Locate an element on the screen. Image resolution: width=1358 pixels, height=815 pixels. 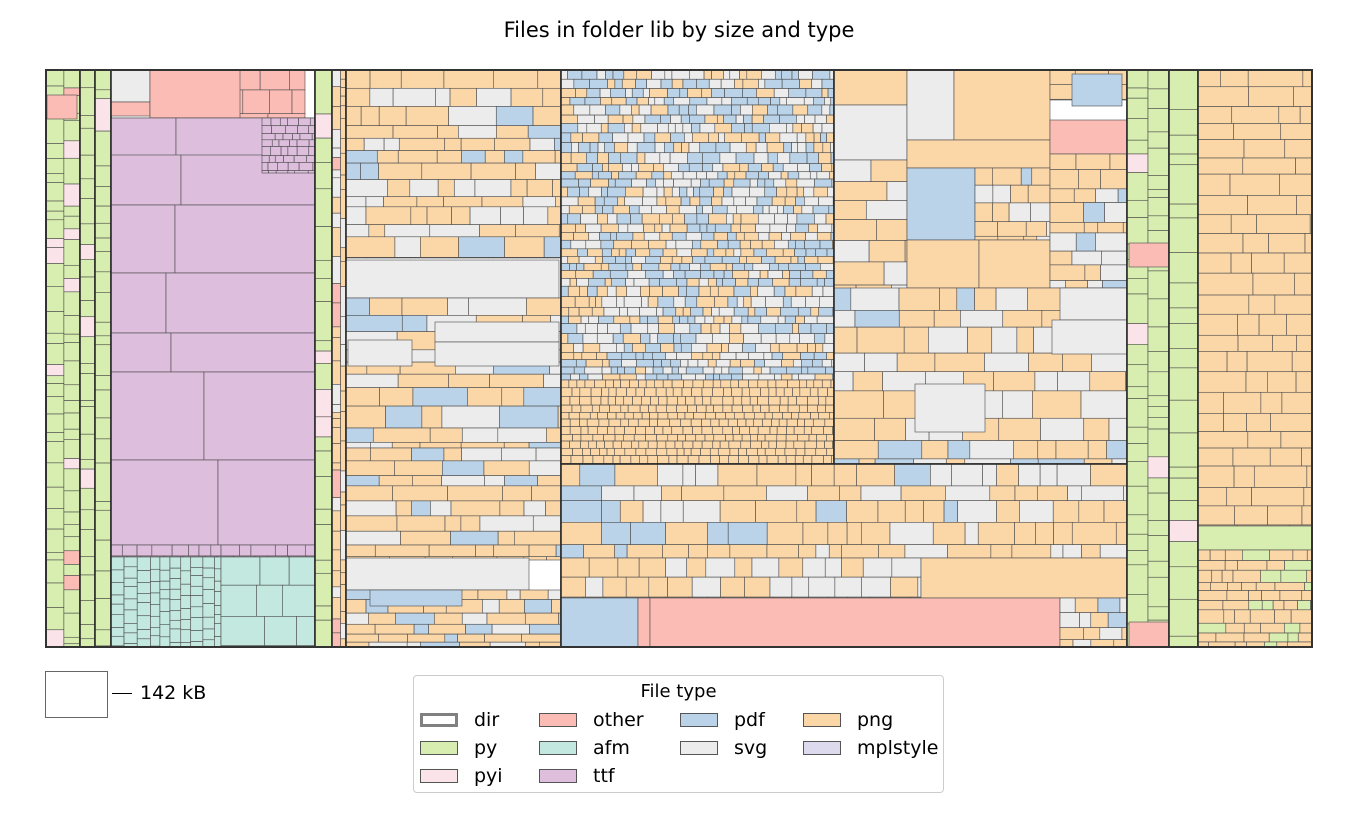
file-tile-2030 is located at coordinates (1097, 450).